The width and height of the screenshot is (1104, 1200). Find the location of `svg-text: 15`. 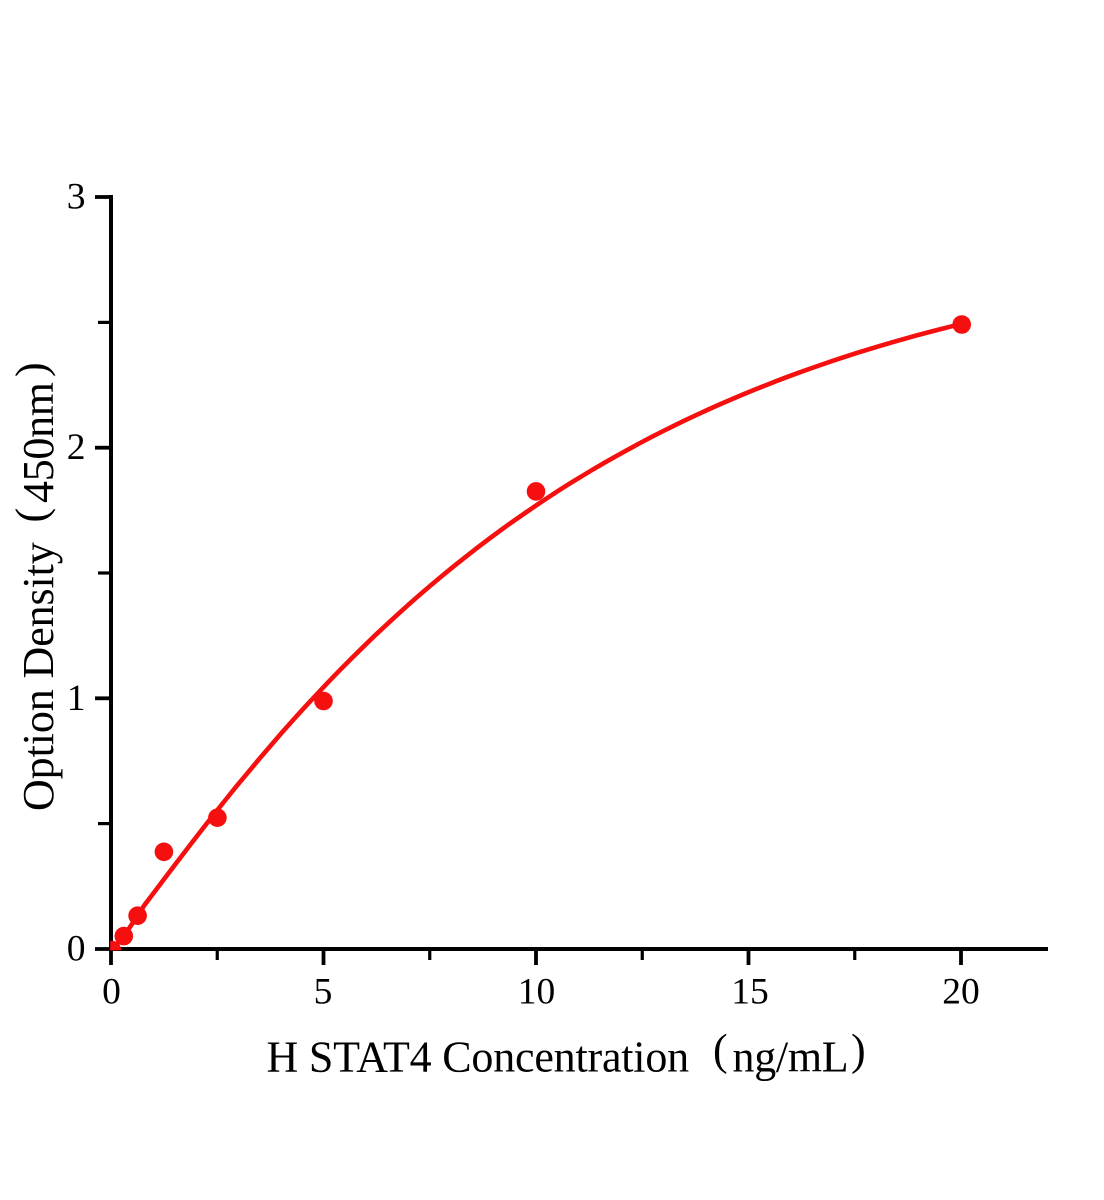

svg-text: 15 is located at coordinates (750, 992).